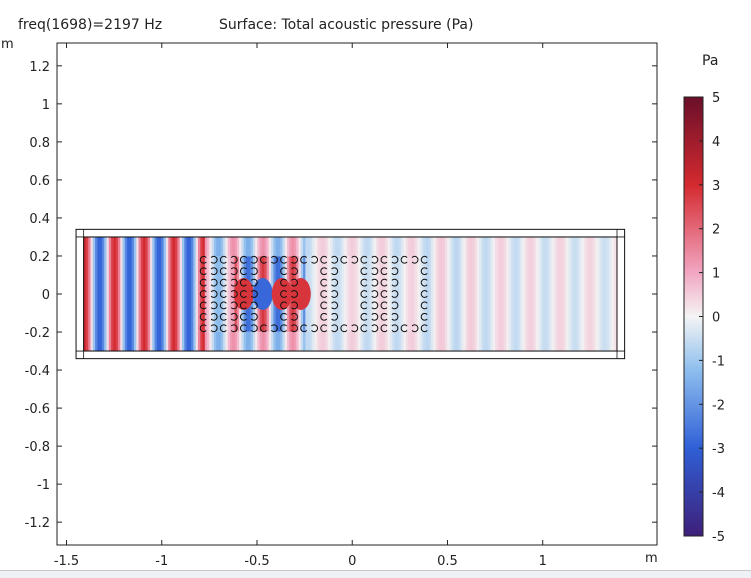  Describe the element at coordinates (716, 274) in the screenshot. I see `colorbar-tick-label: 1` at that location.